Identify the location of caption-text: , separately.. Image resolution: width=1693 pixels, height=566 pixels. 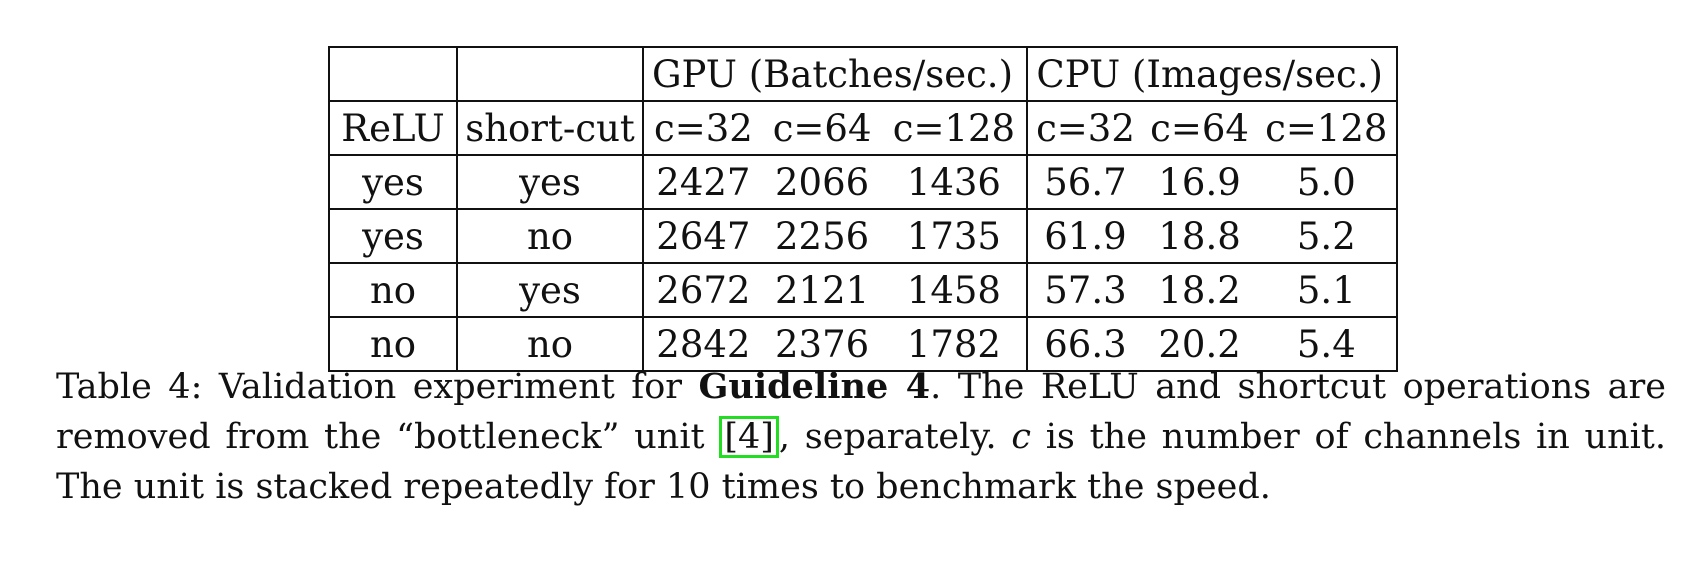
(895, 437).